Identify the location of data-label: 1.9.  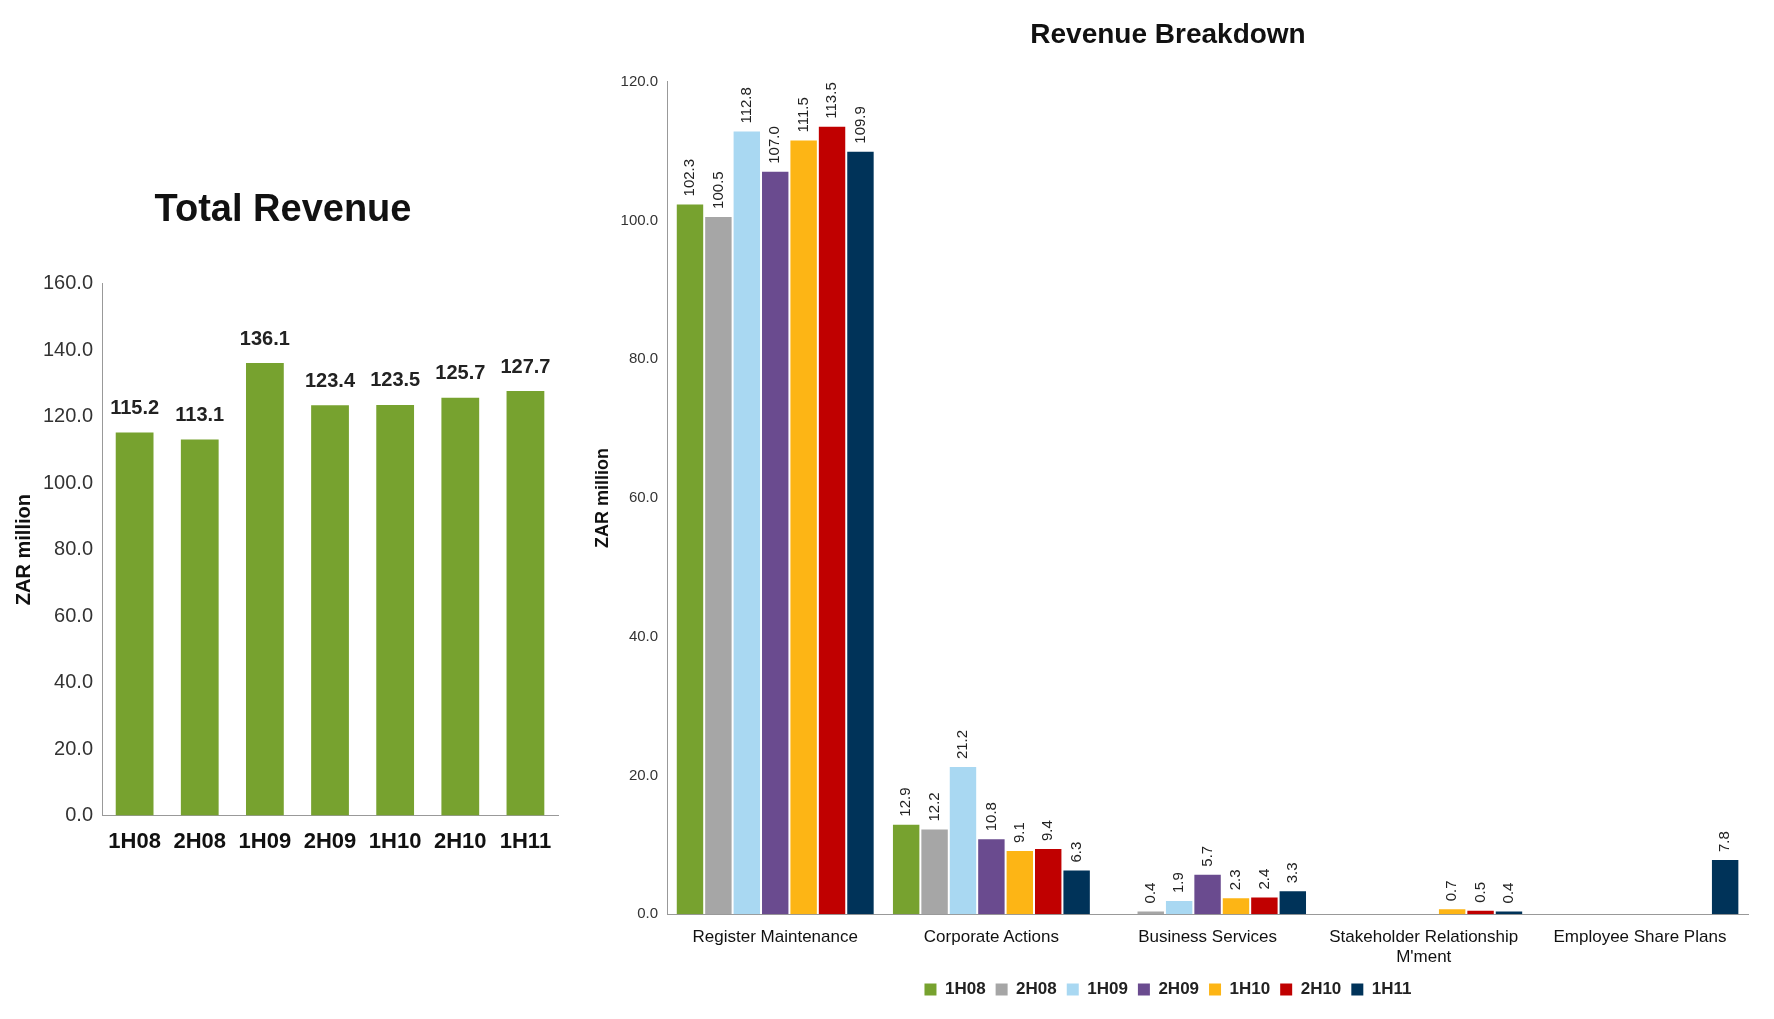
(1178, 883).